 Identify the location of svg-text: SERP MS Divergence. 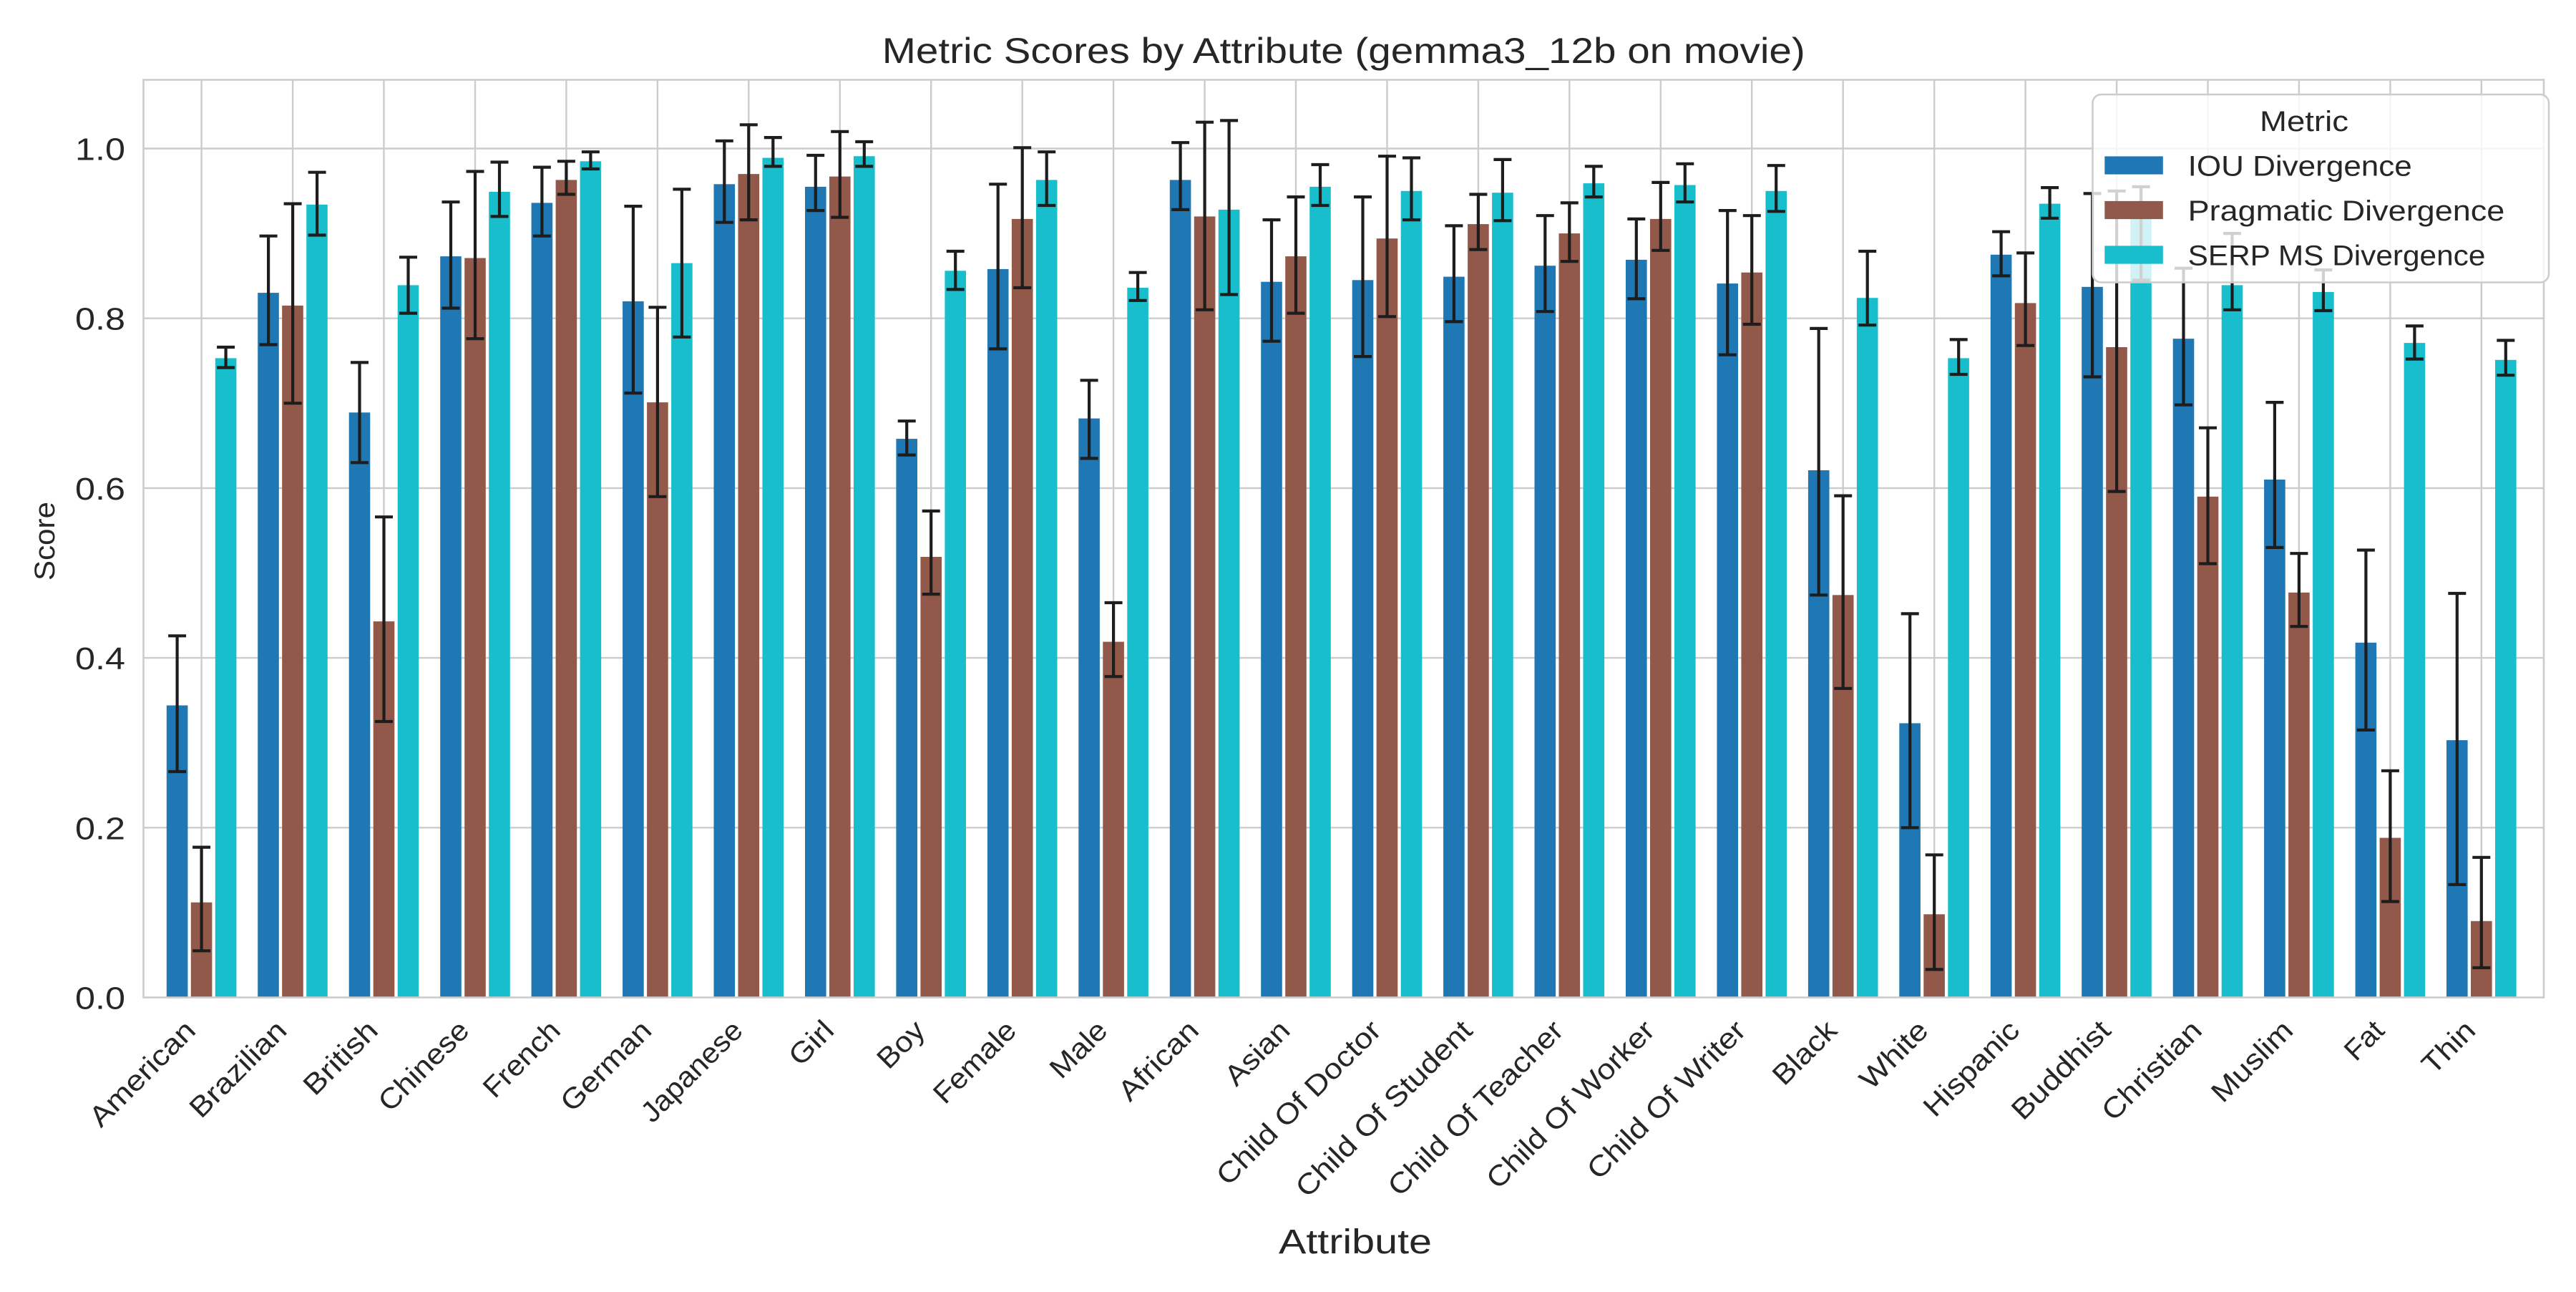
(2337, 255).